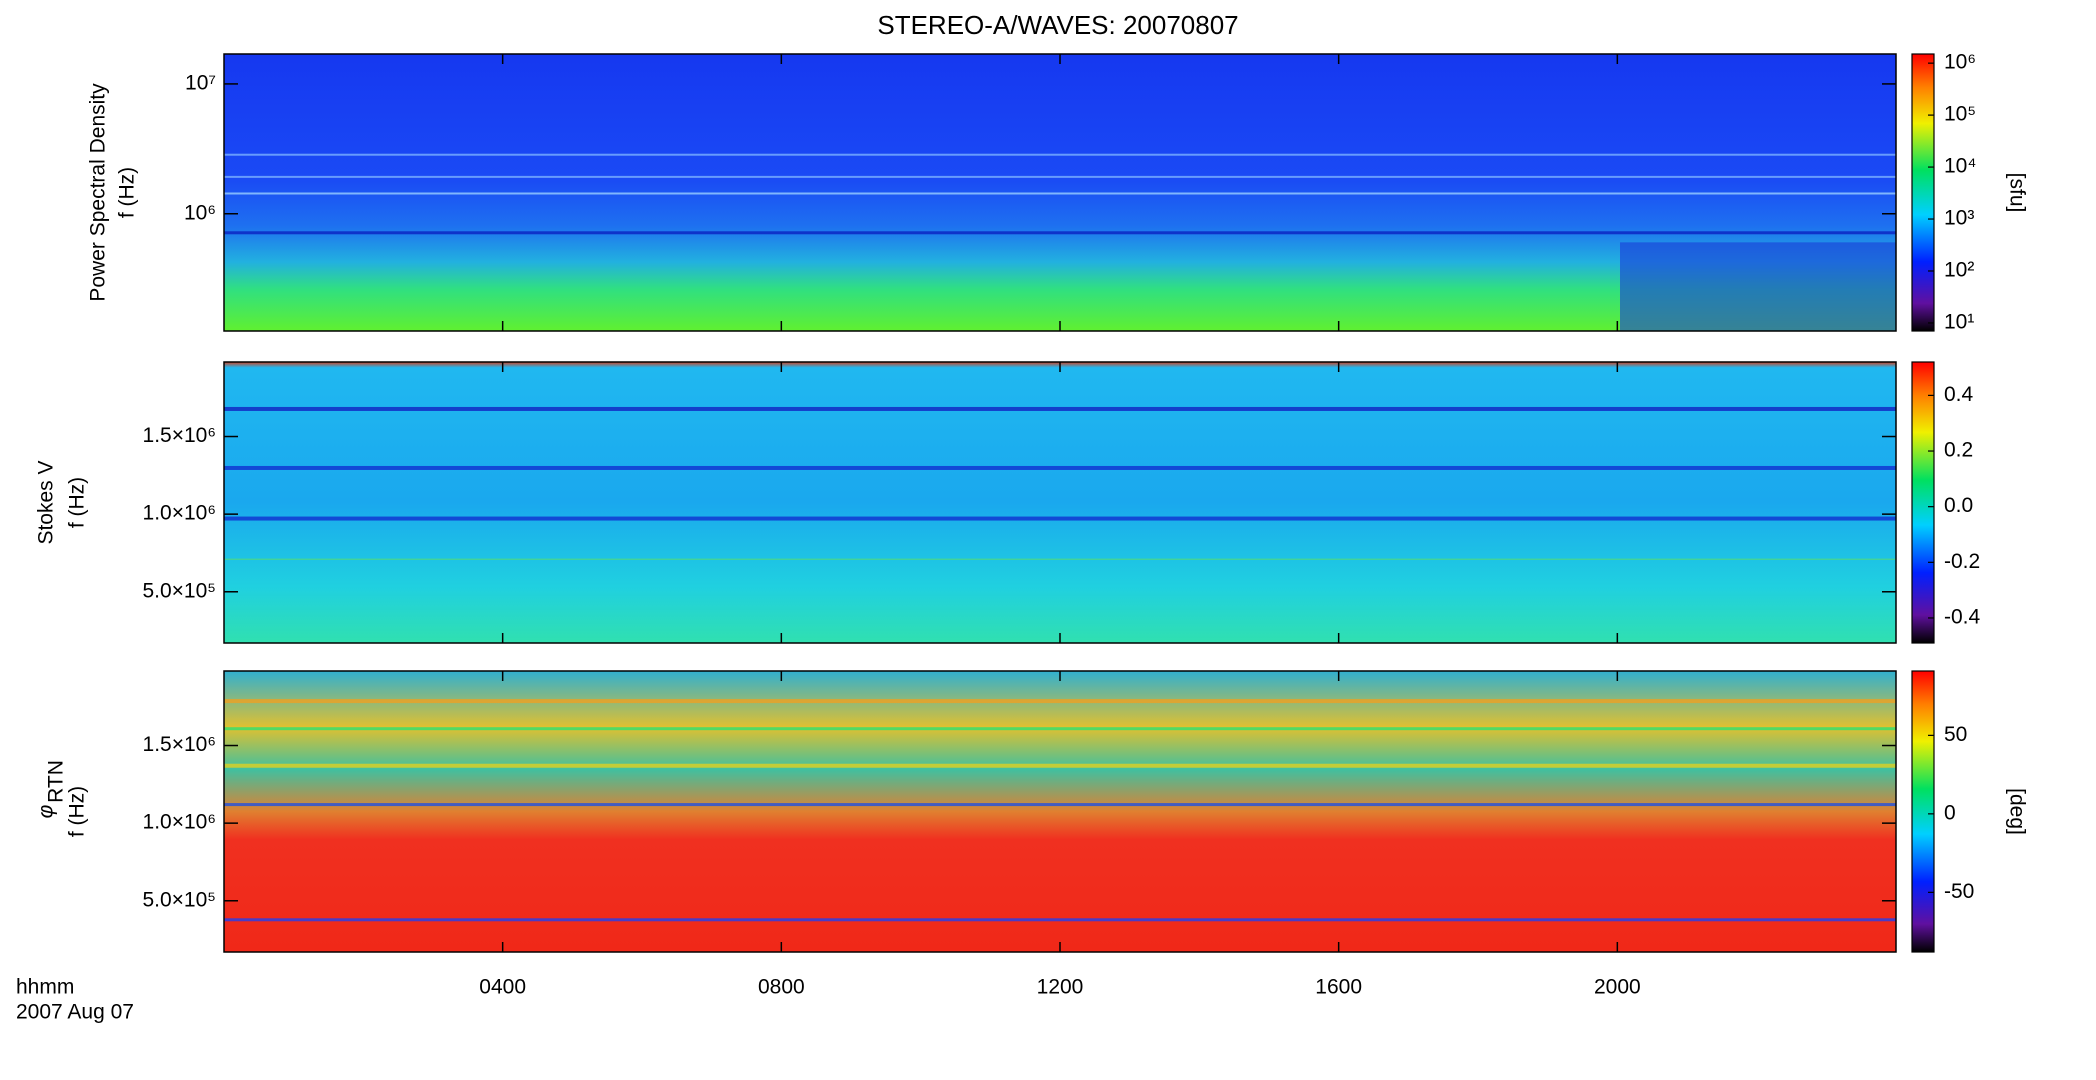 Image resolution: width=2096 pixels, height=1080 pixels. What do you see at coordinates (200, 212) in the screenshot?
I see `y-tick-label: 10⁶` at bounding box center [200, 212].